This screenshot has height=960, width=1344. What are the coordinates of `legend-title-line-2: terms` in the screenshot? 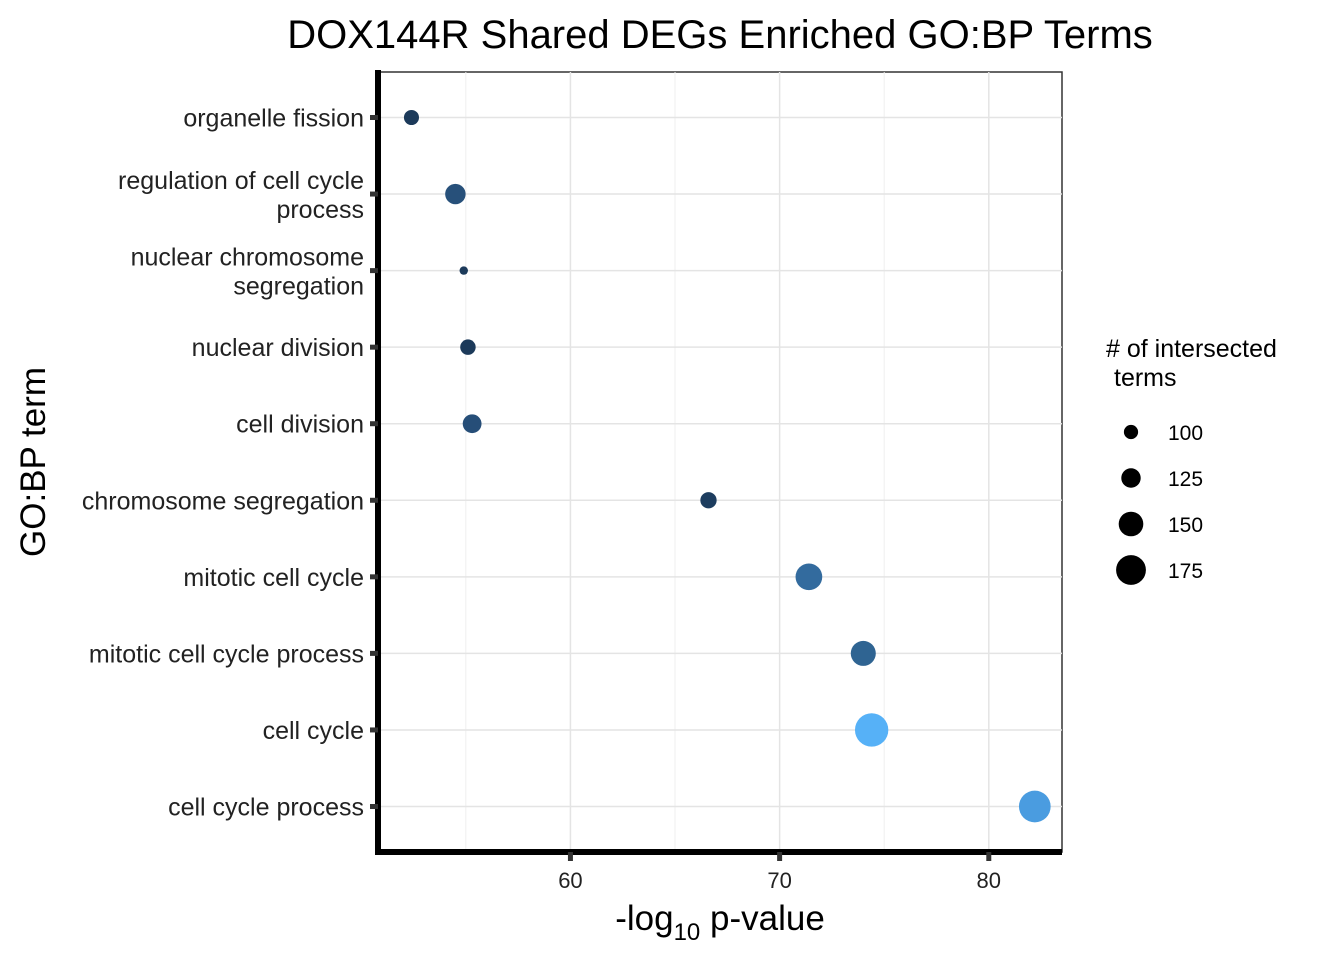 It's located at (1145, 378).